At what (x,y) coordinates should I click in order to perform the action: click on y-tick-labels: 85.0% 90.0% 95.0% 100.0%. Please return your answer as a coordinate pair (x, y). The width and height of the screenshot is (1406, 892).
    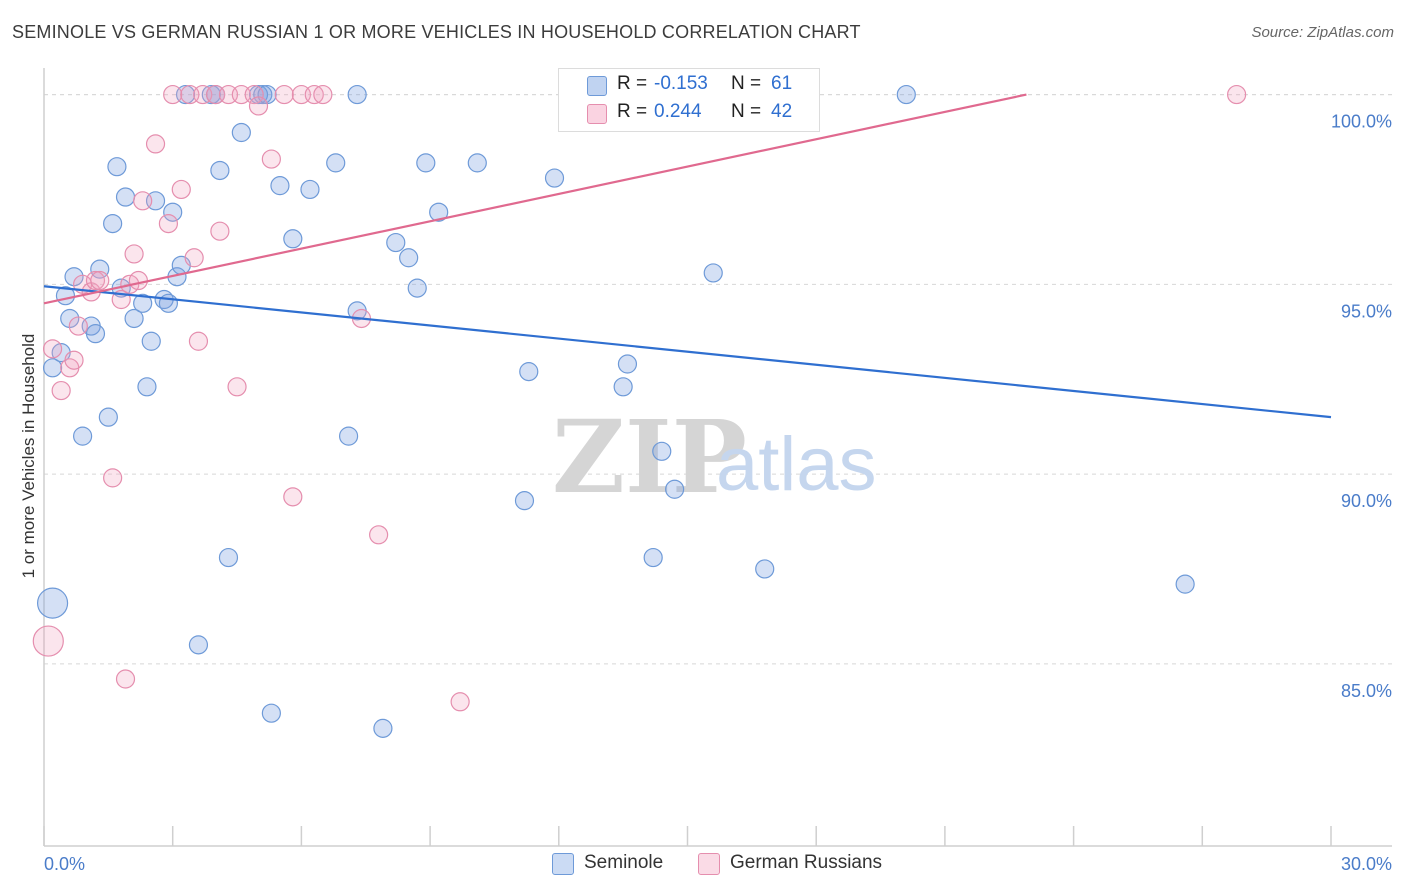
    Looking at the image, I should click on (1361, 406).